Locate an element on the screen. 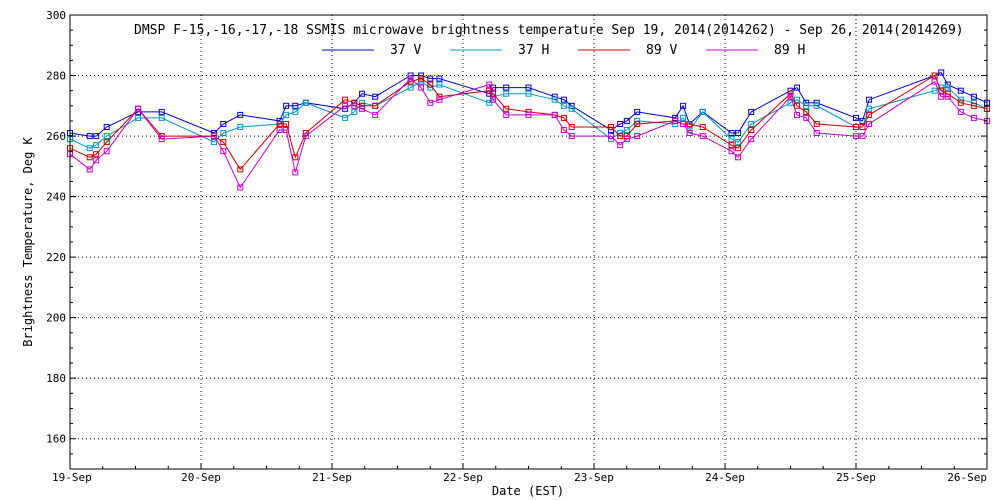  series-37-h is located at coordinates (528, 115).